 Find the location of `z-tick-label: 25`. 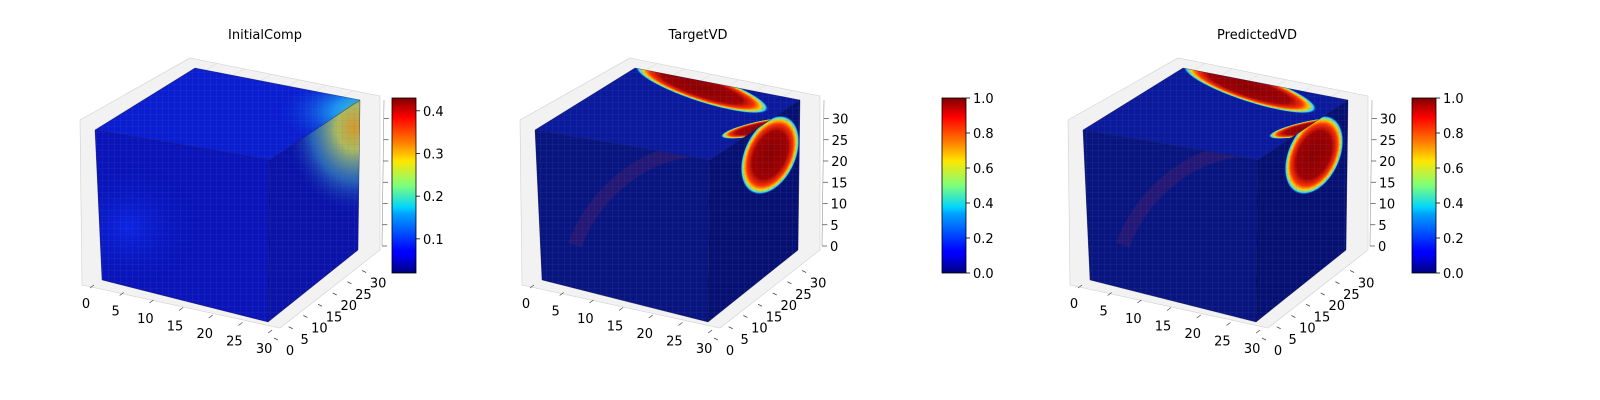

z-tick-label: 25 is located at coordinates (840, 141).